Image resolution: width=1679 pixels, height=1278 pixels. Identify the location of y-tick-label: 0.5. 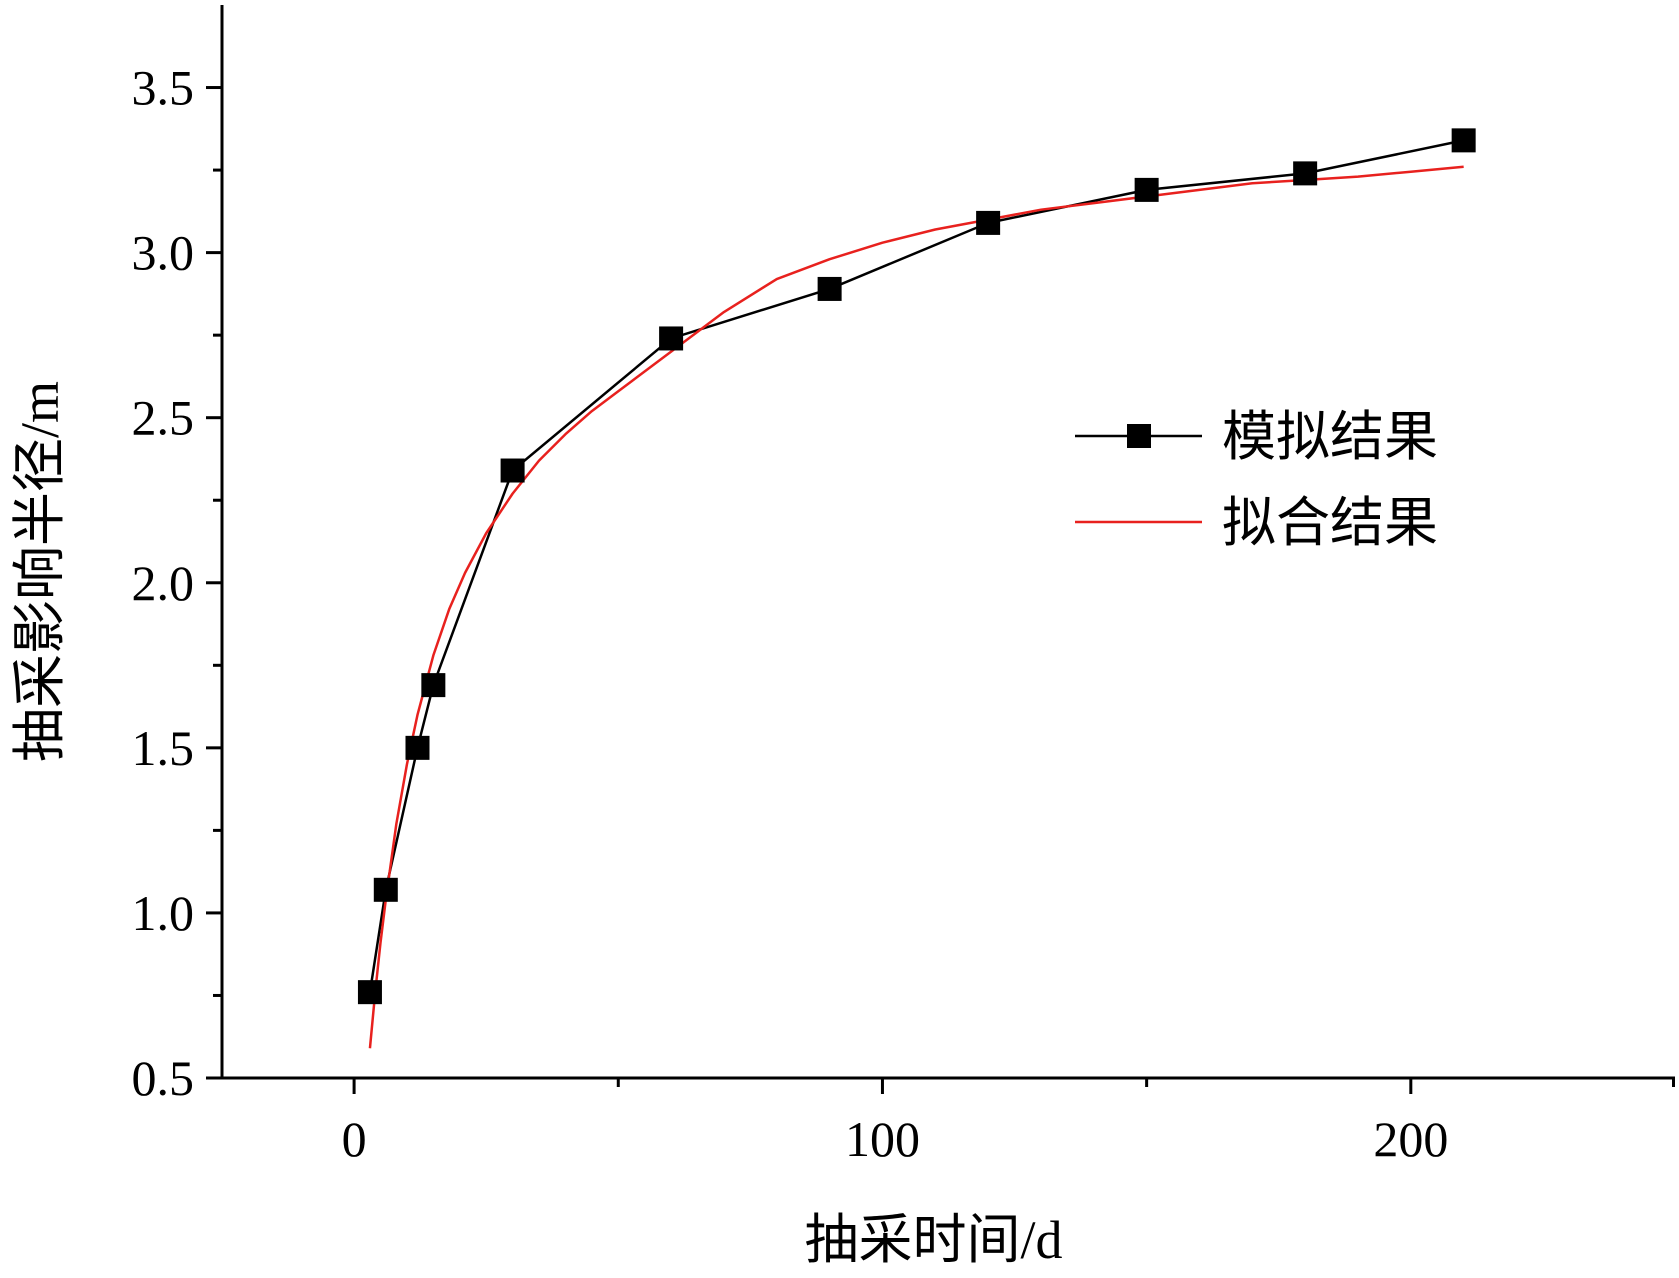
(163, 1078).